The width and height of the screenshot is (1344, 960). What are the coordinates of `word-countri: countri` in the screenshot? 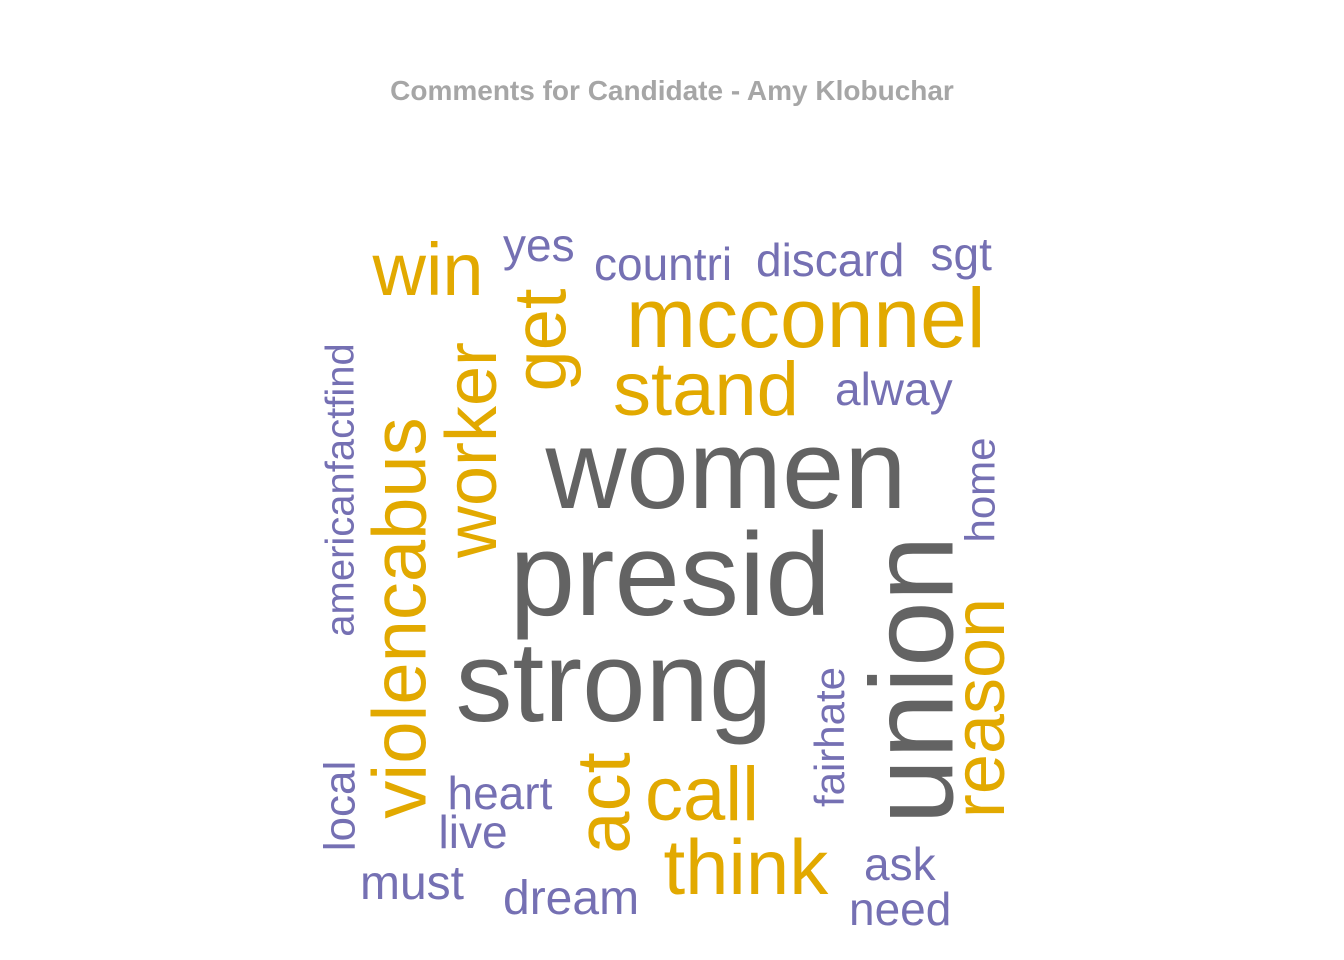 It's located at (663, 264).